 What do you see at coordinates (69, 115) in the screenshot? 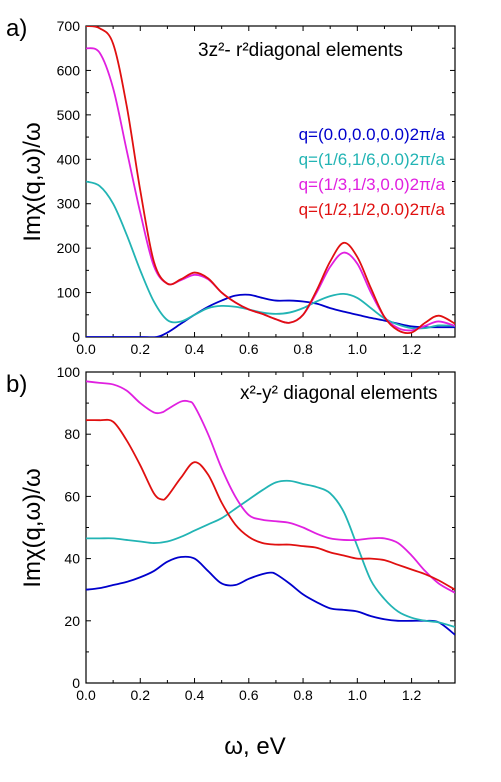
I see `y-tick-label: 500` at bounding box center [69, 115].